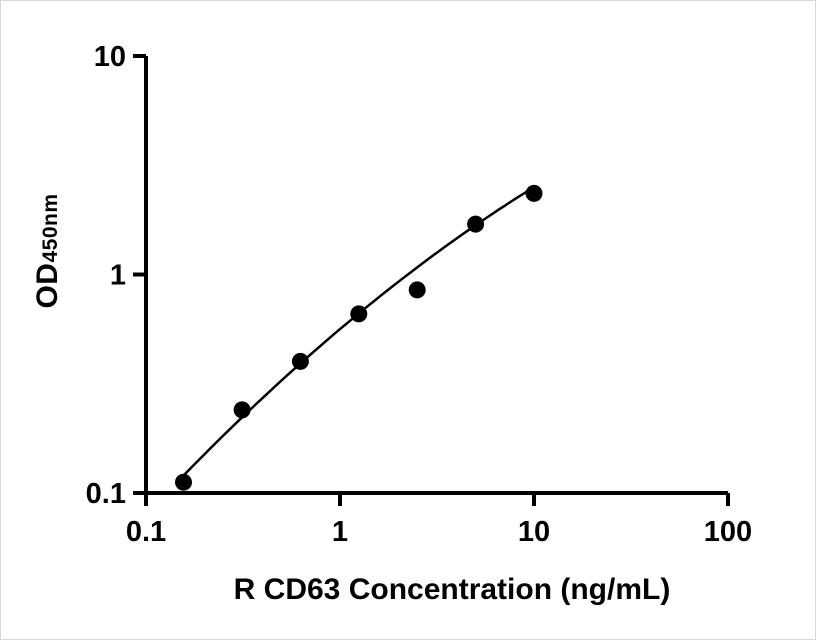  I want to click on y-axis-title: OD450nm, so click(48, 250).